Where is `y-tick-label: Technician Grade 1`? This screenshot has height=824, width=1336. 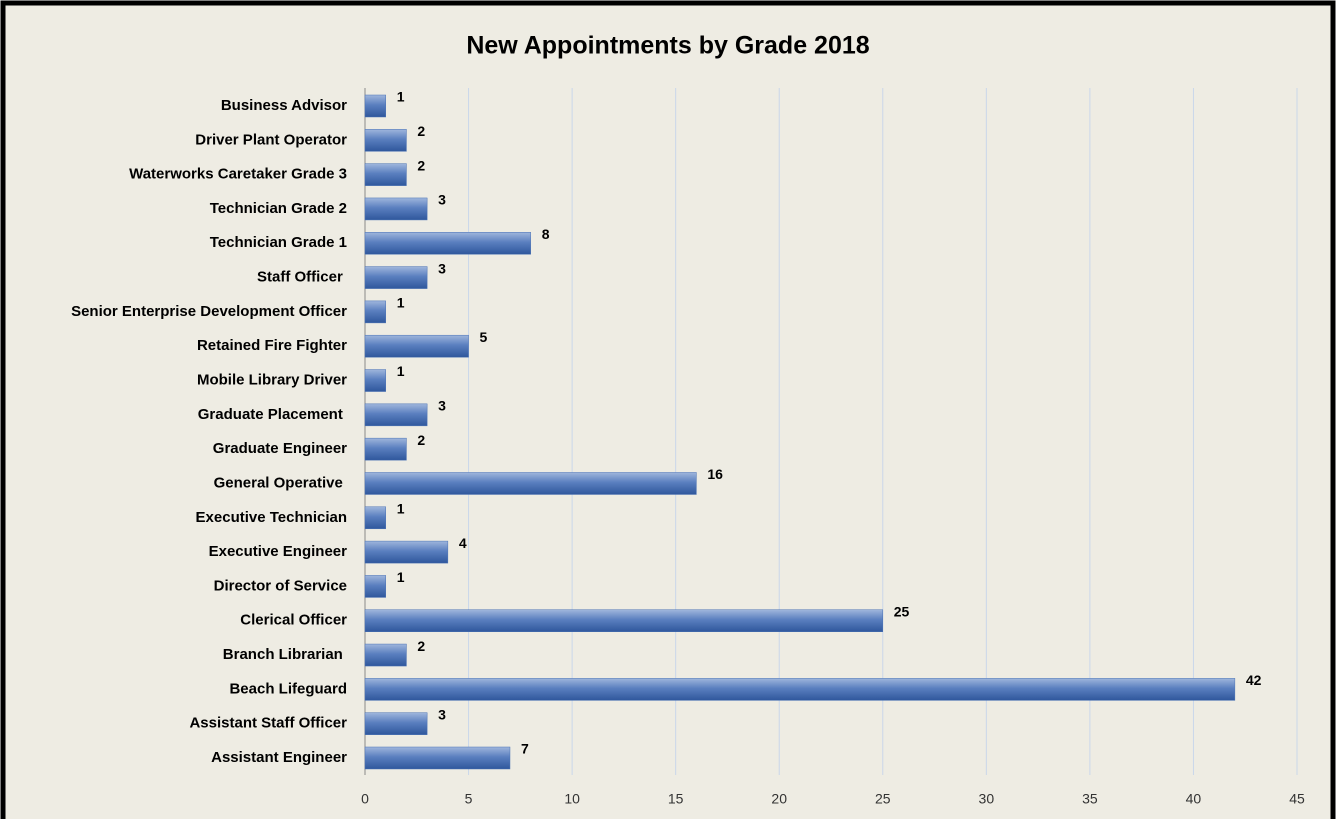 y-tick-label: Technician Grade 1 is located at coordinates (278, 242).